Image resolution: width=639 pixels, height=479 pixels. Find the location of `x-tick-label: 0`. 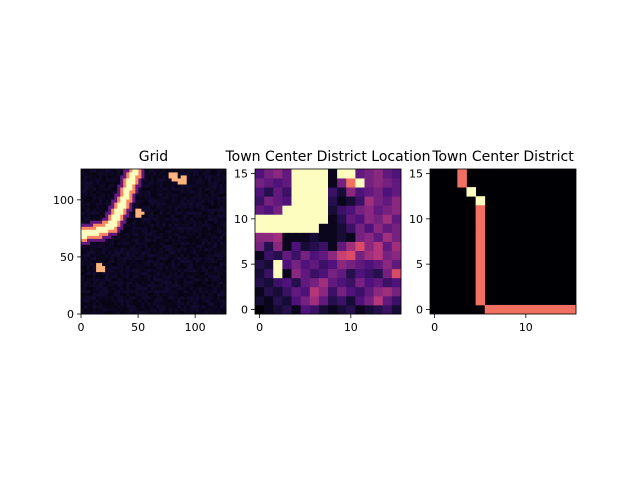

x-tick-label: 0 is located at coordinates (259, 327).